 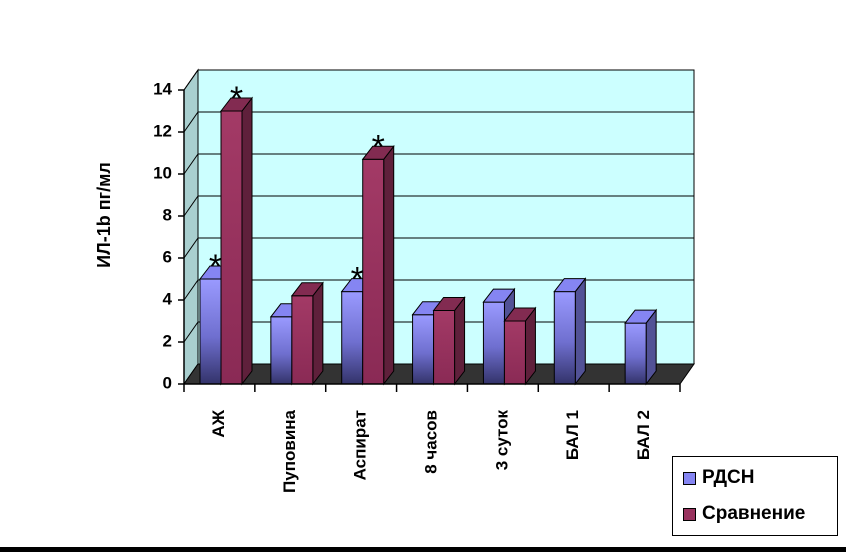 What do you see at coordinates (168, 298) in the screenshot?
I see `y-tick-label: 4` at bounding box center [168, 298].